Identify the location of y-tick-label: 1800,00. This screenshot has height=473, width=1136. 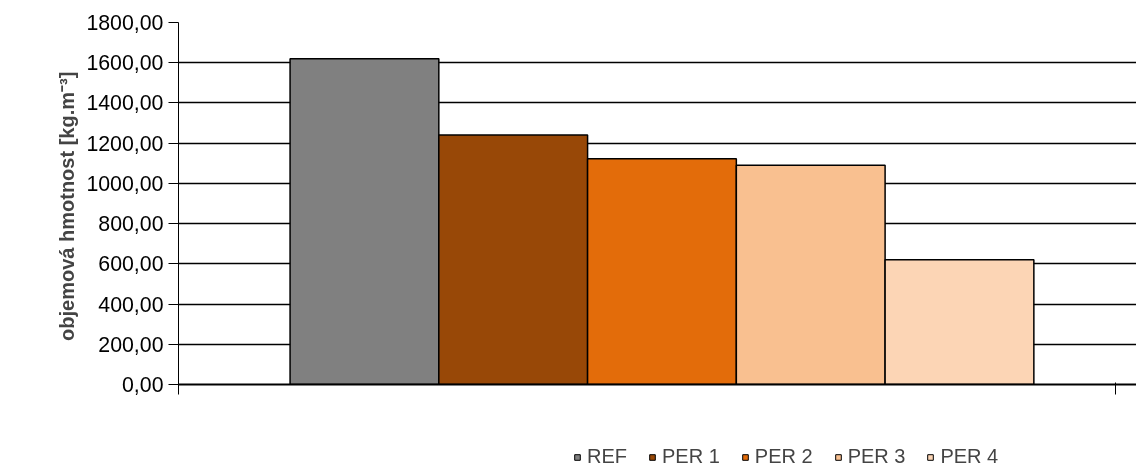
(125, 23).